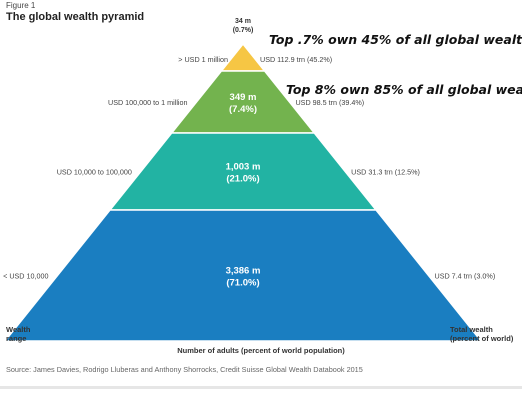  Describe the element at coordinates (148, 102) in the screenshot. I see `tier-2-wealth-range-label: USD 100,000 to 1 million` at that location.